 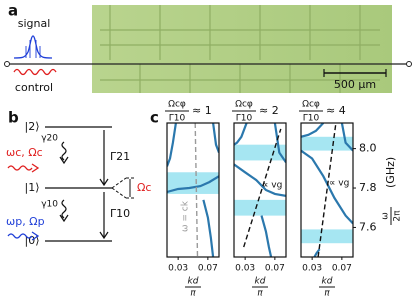 I want to click on energy-levels, so click(x=78, y=184).